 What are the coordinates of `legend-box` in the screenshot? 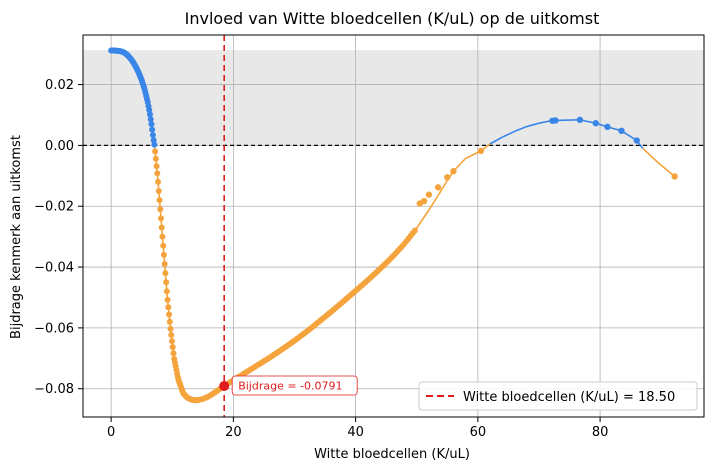 It's located at (558, 396).